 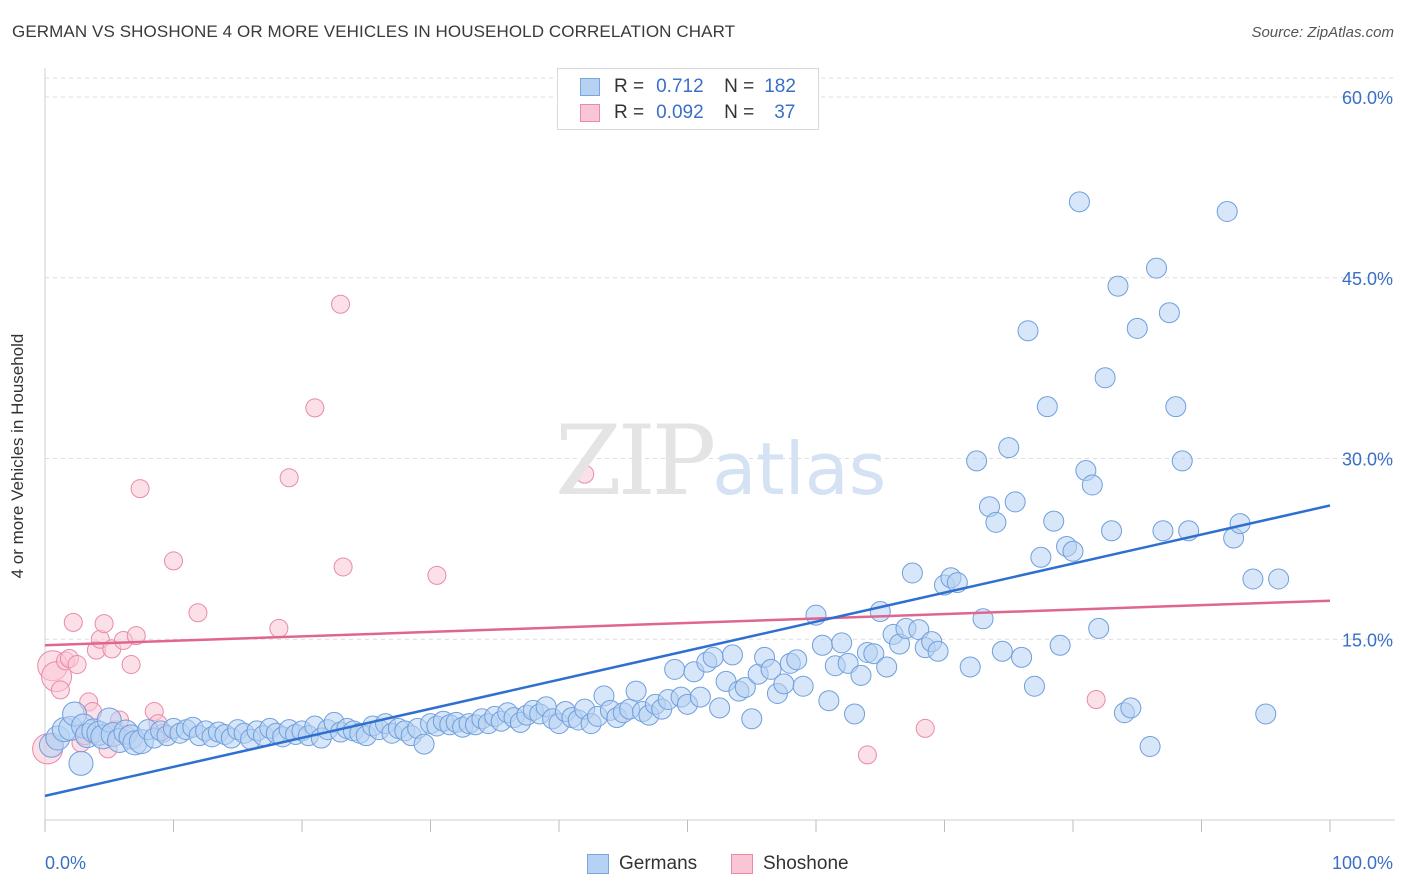 What do you see at coordinates (1367, 279) in the screenshot?
I see `y-tick-label: 45.0%` at bounding box center [1367, 279].